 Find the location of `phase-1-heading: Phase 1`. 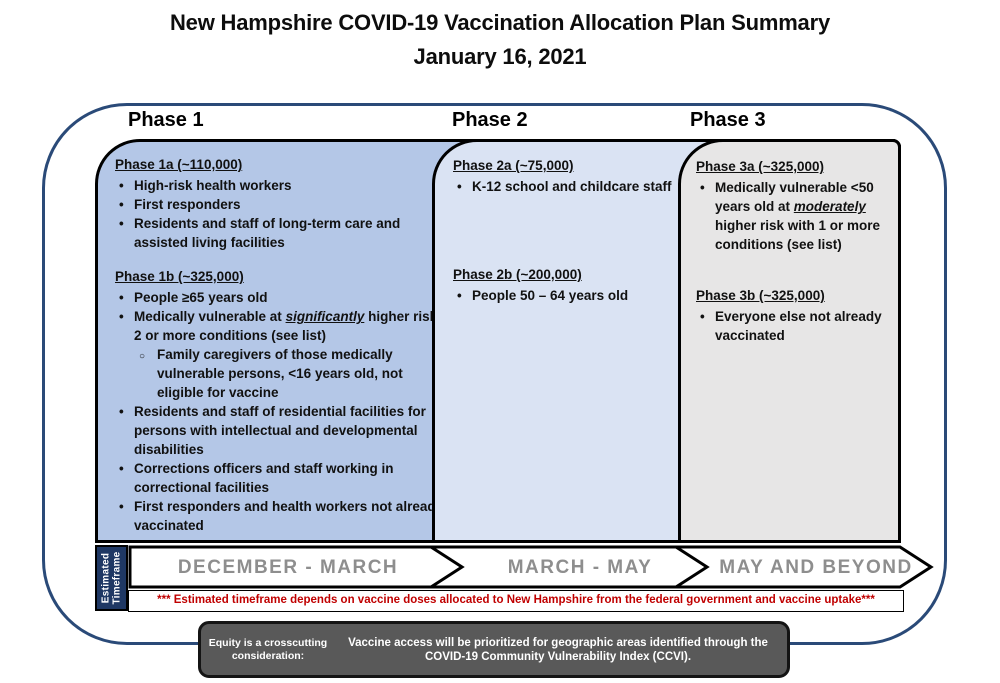

phase-1-heading: Phase 1 is located at coordinates (166, 120).